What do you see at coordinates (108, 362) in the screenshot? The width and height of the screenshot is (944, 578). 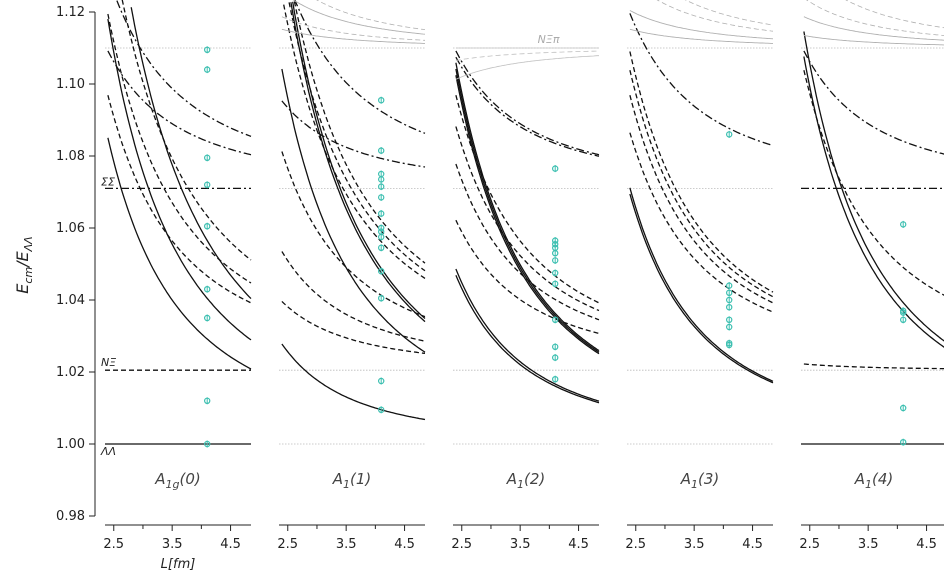 I see `threshold-label: NΞ` at bounding box center [108, 362].